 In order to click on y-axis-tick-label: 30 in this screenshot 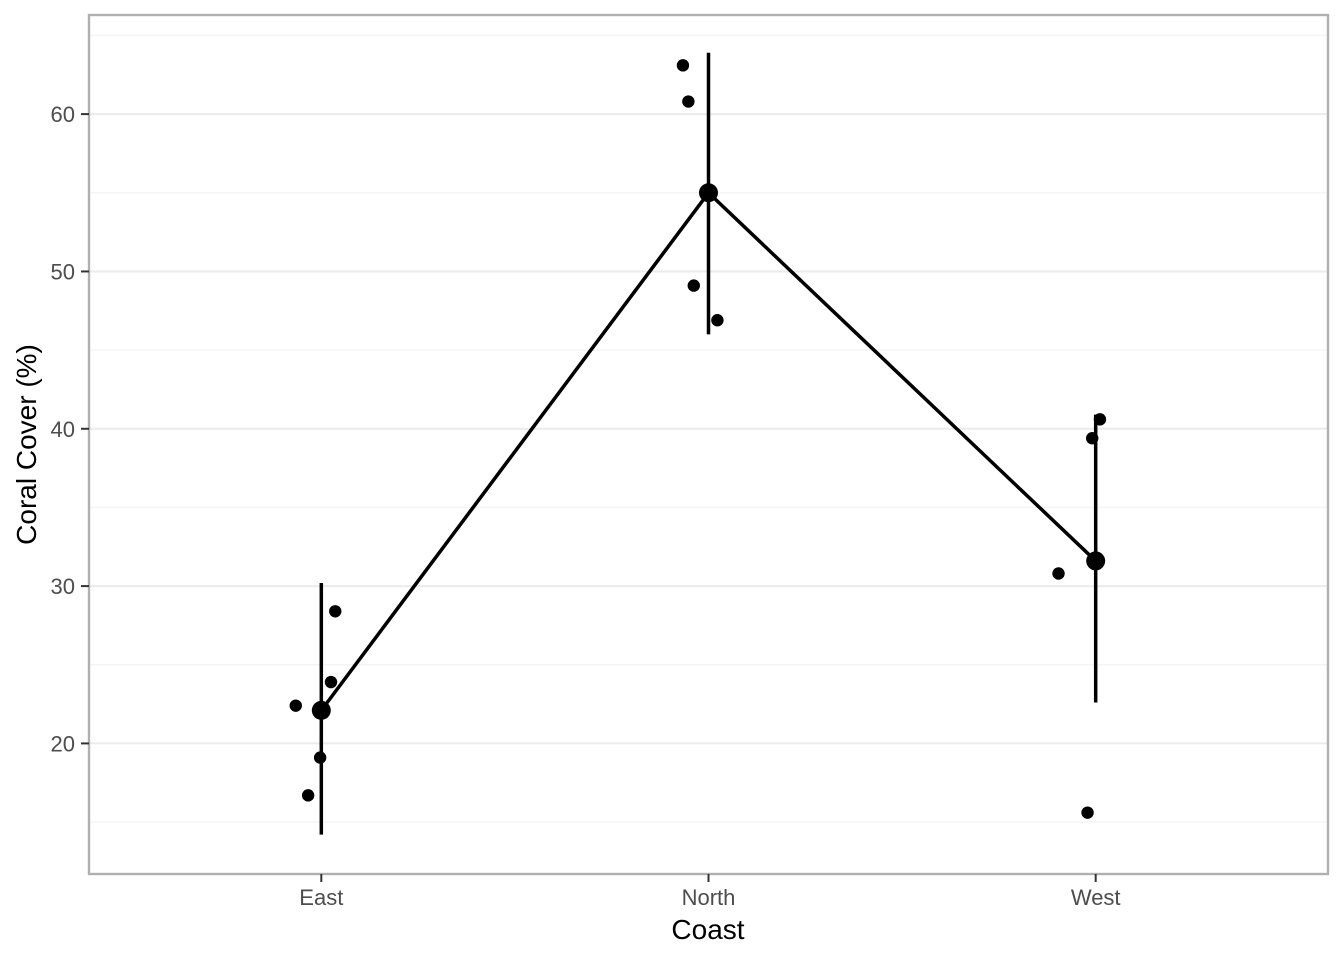, I will do `click(63, 586)`.